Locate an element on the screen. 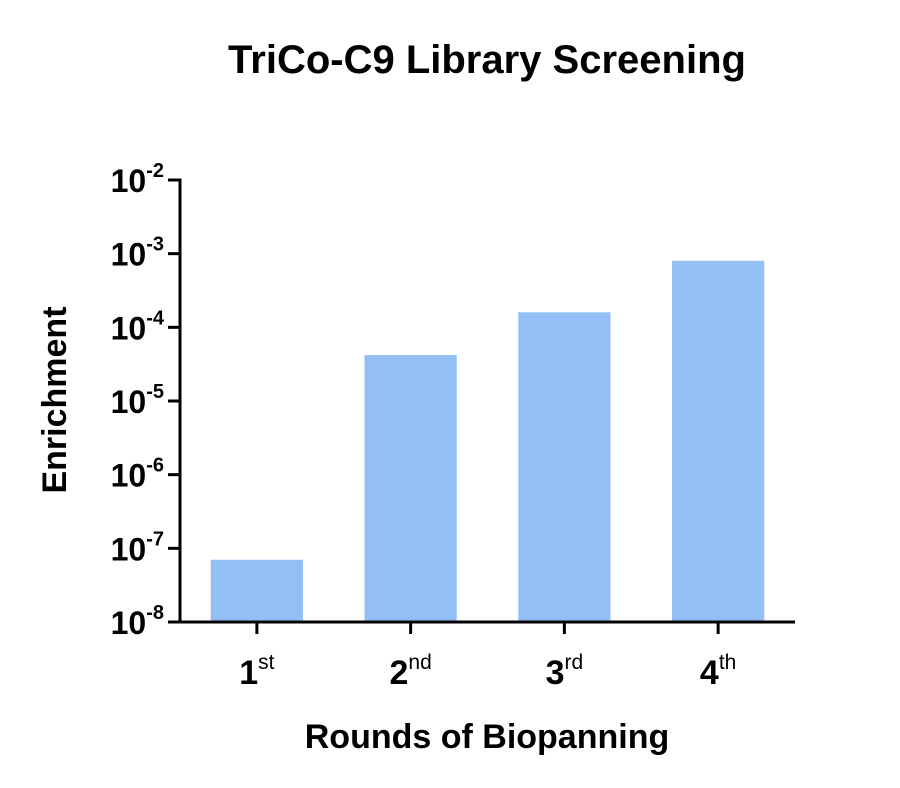 Image resolution: width=900 pixels, height=788 pixels. x-axis-title: Rounds of Biopanning is located at coordinates (487, 737).